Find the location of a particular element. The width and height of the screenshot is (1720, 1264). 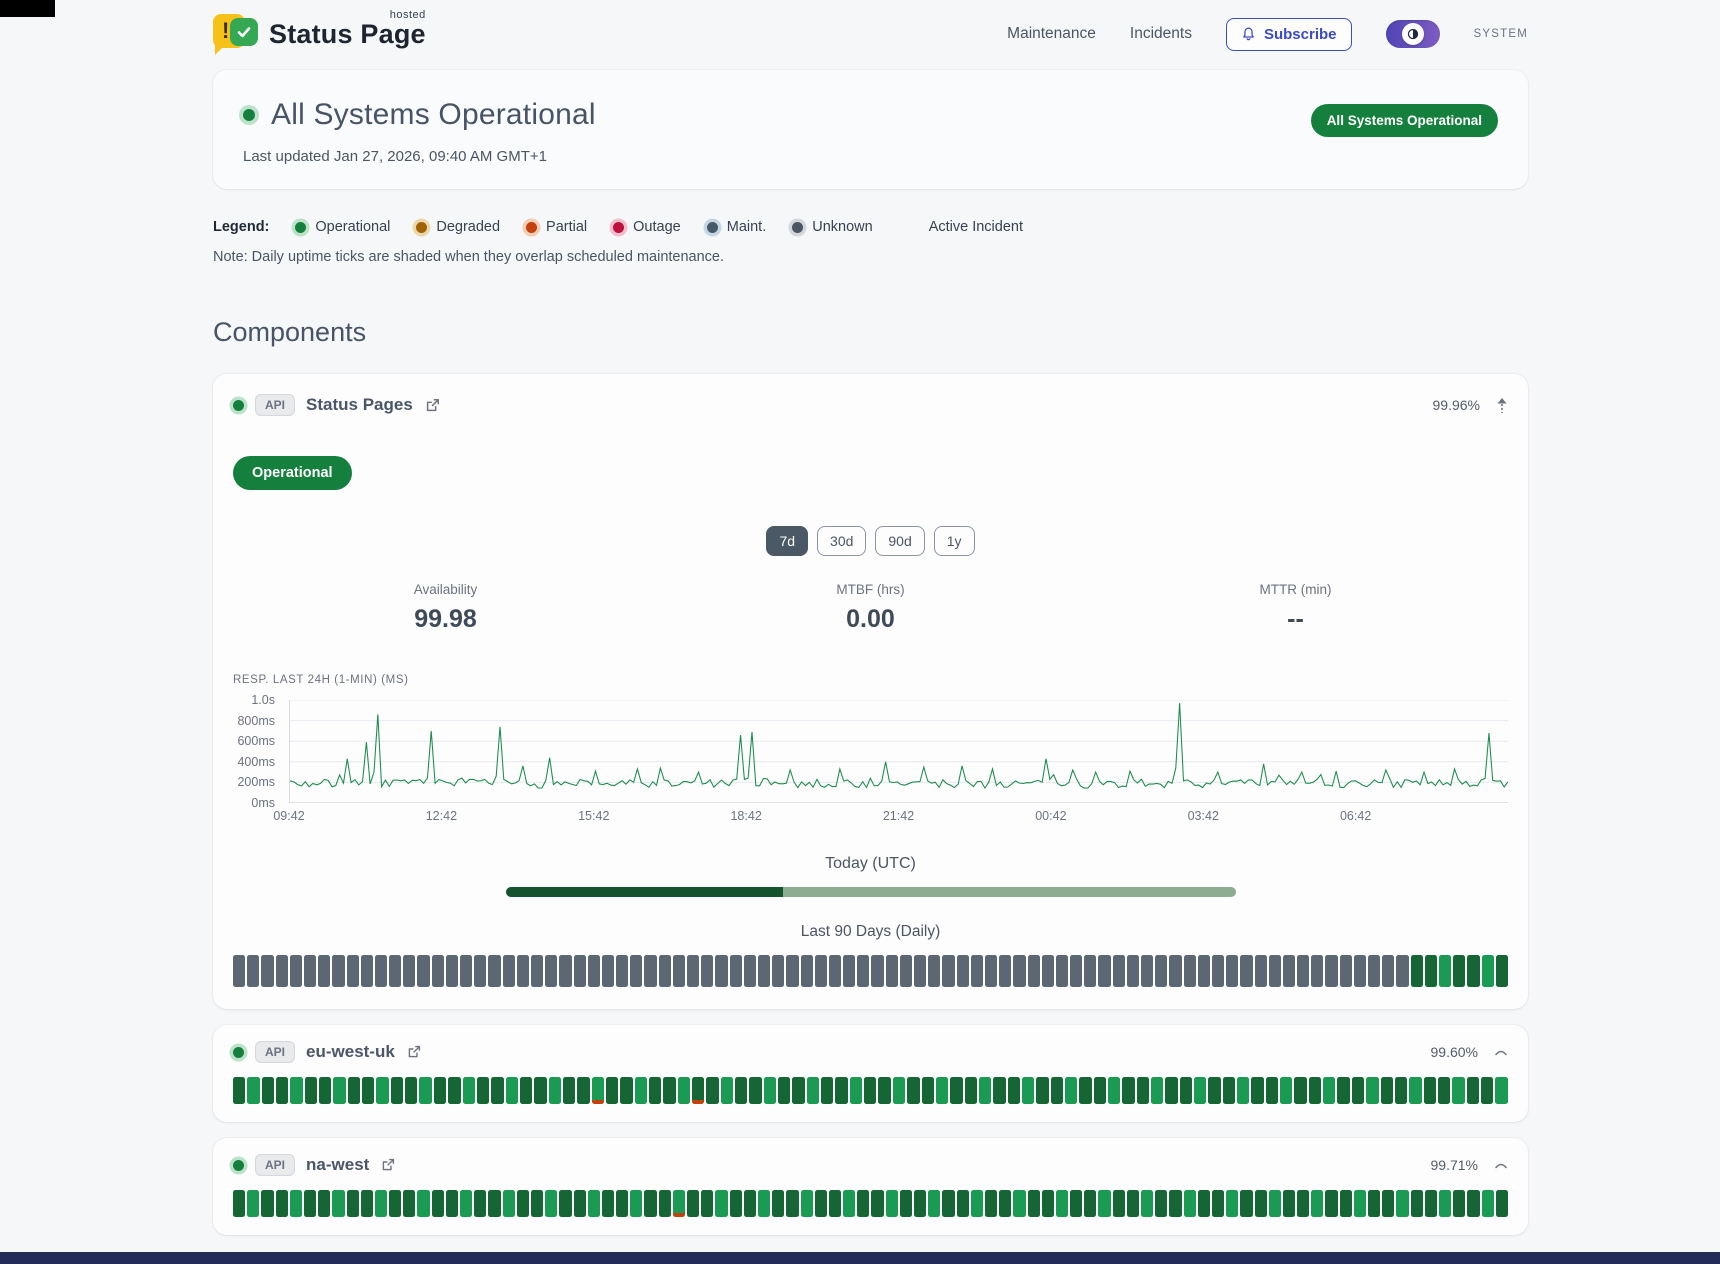

chevron-up-icon is located at coordinates (1501, 1052).